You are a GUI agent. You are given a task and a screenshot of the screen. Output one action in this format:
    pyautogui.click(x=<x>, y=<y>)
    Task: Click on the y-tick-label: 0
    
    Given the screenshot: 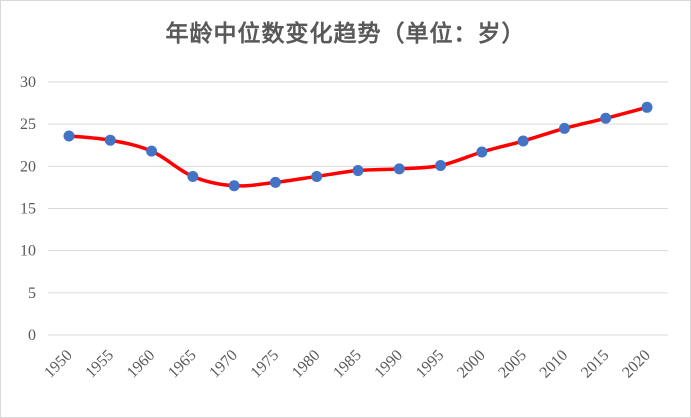 What is the action you would take?
    pyautogui.click(x=32, y=335)
    